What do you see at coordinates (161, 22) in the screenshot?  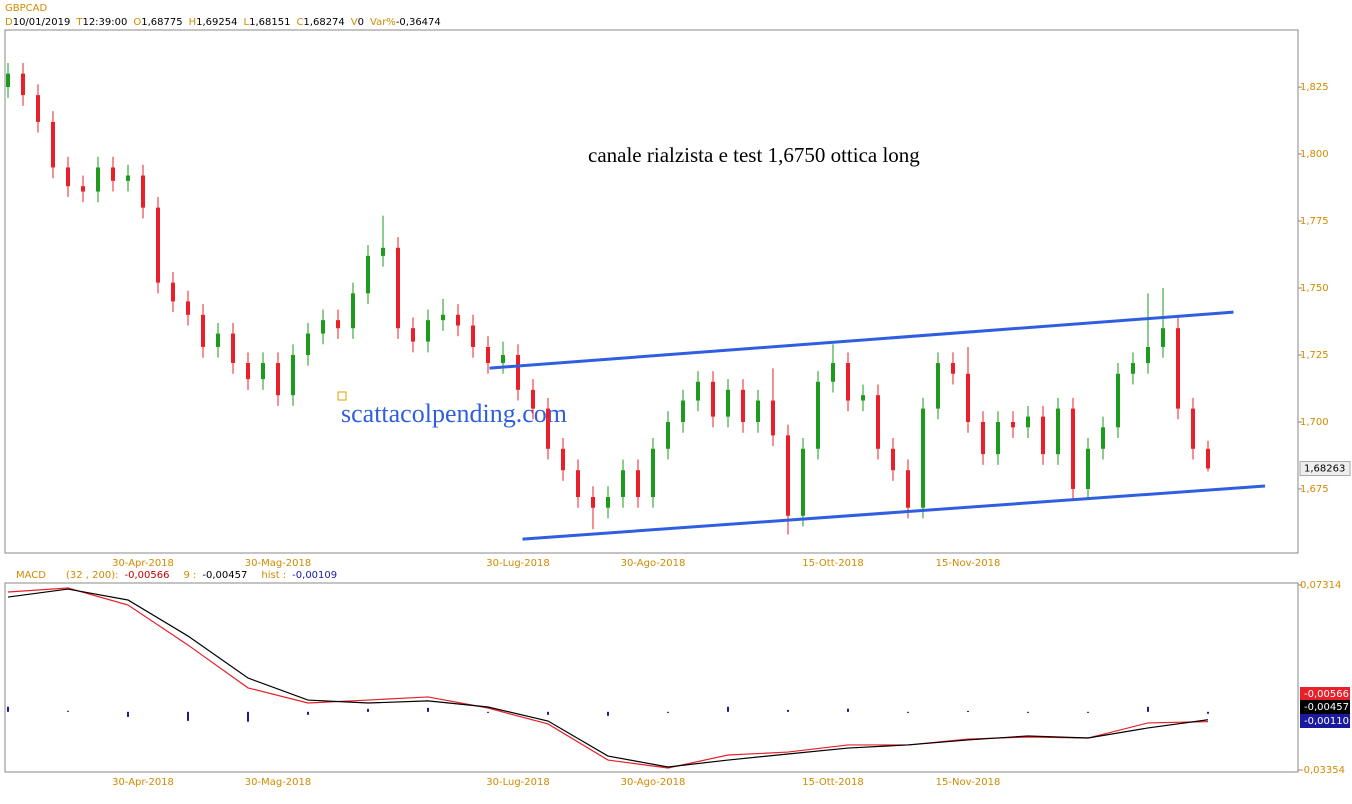 I see `info-value: 1,68775` at bounding box center [161, 22].